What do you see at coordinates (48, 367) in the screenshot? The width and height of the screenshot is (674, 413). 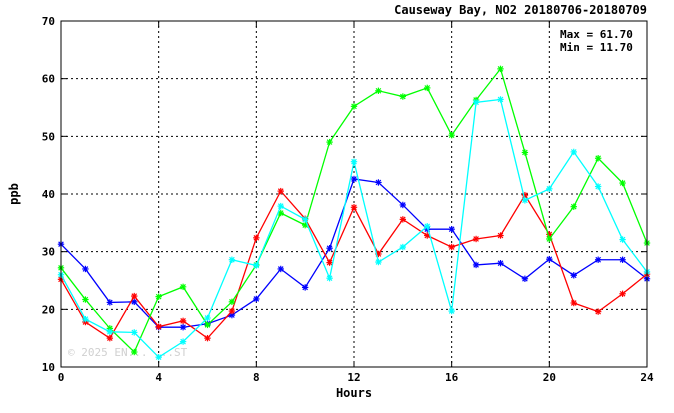 I see `y-tick-label: 10` at bounding box center [48, 367].